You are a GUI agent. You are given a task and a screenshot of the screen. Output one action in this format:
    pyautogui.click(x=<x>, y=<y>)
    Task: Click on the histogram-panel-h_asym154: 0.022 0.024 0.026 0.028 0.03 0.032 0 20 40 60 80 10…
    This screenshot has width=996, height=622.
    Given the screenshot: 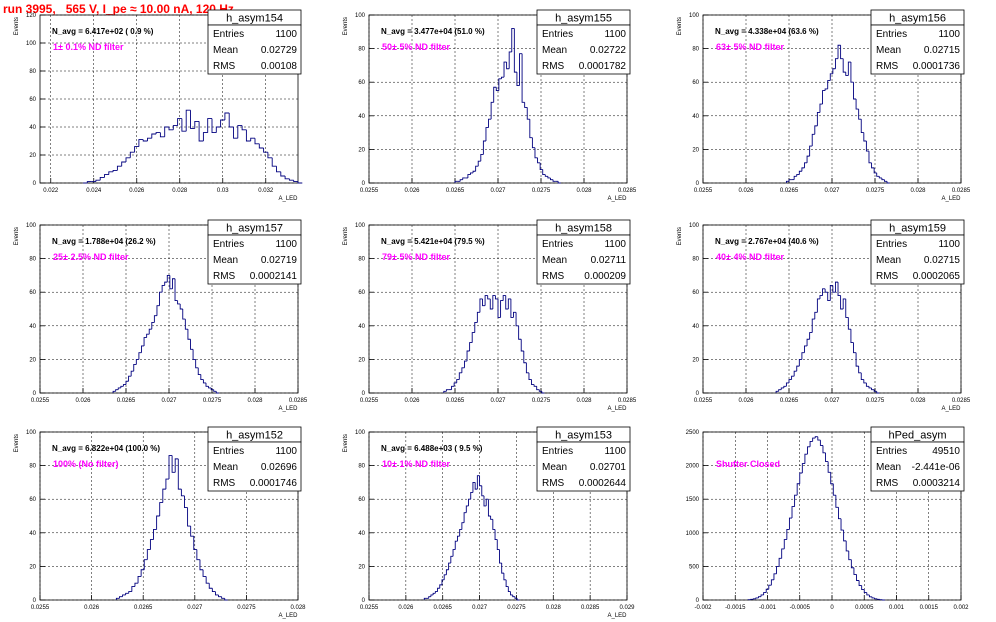 What is the action you would take?
    pyautogui.click(x=158, y=105)
    